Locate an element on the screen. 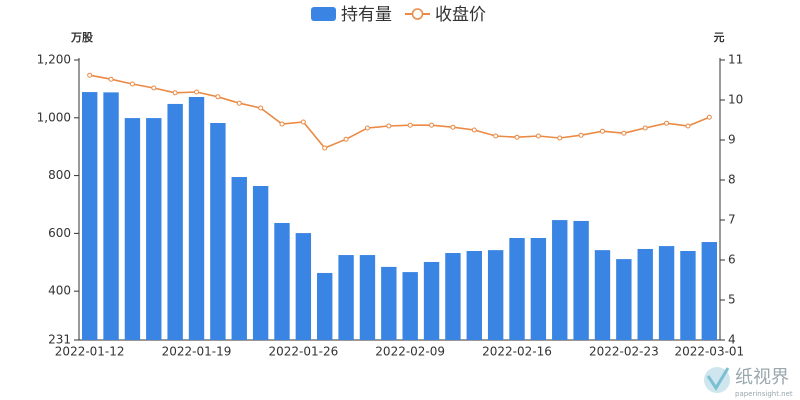 The height and width of the screenshot is (400, 800). y2-tick-label: 8 is located at coordinates (732, 180).